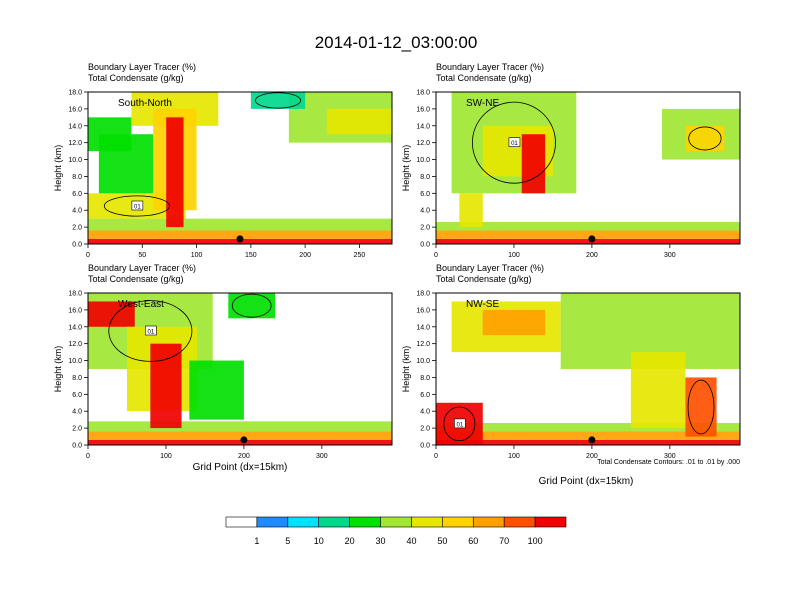  I want to click on colorbar-label: 100, so click(535, 541).